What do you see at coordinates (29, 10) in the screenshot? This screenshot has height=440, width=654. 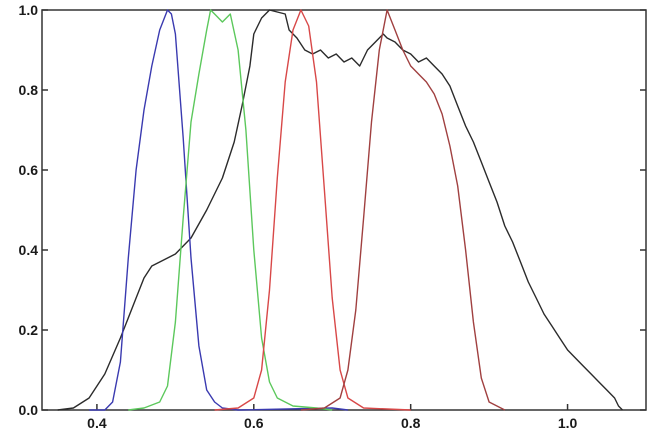 I see `y-tick-label: 1.0` at bounding box center [29, 10].